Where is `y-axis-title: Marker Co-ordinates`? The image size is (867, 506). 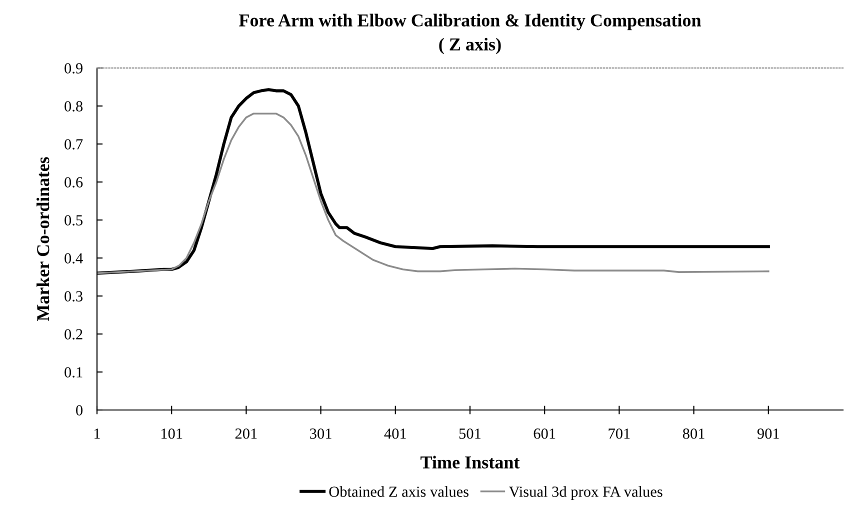
y-axis-title: Marker Co-ordinates is located at coordinates (43, 239).